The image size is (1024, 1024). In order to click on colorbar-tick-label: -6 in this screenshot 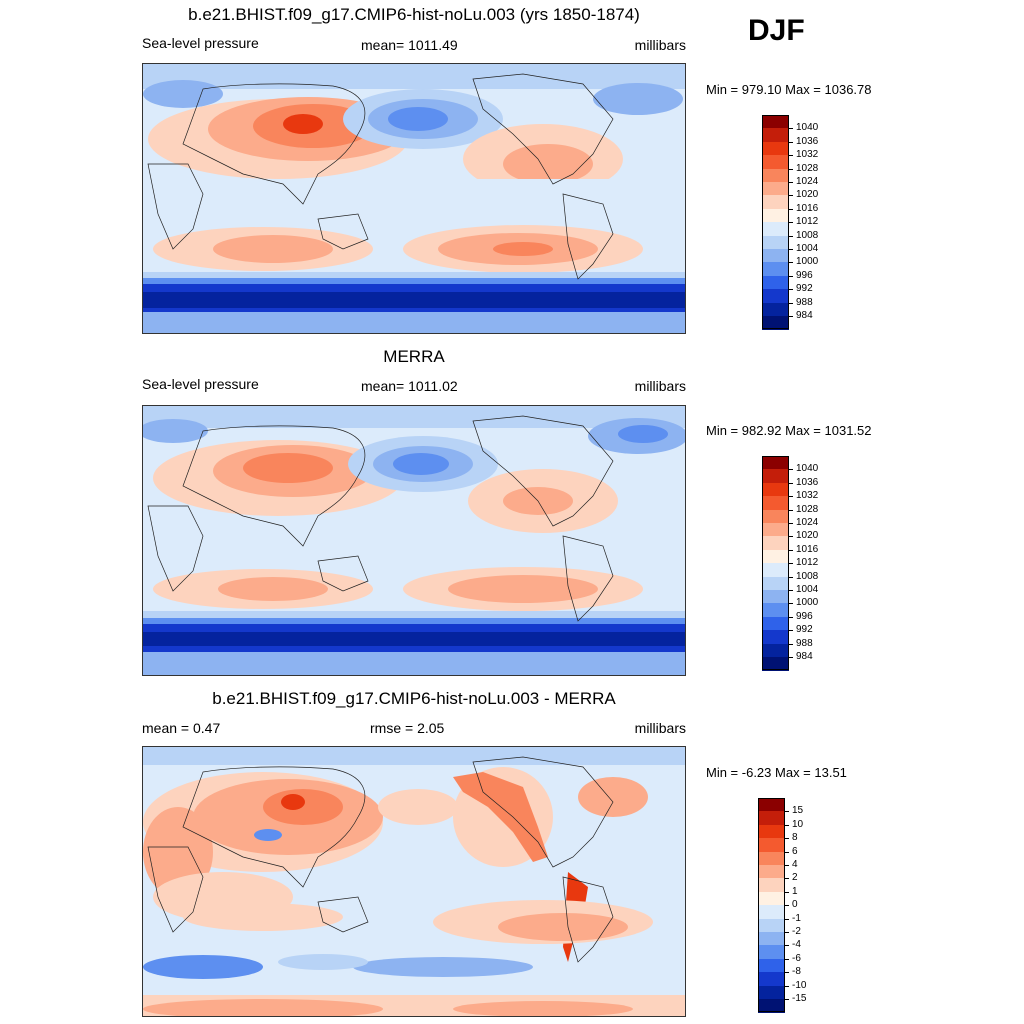, I will do `click(796, 958)`.